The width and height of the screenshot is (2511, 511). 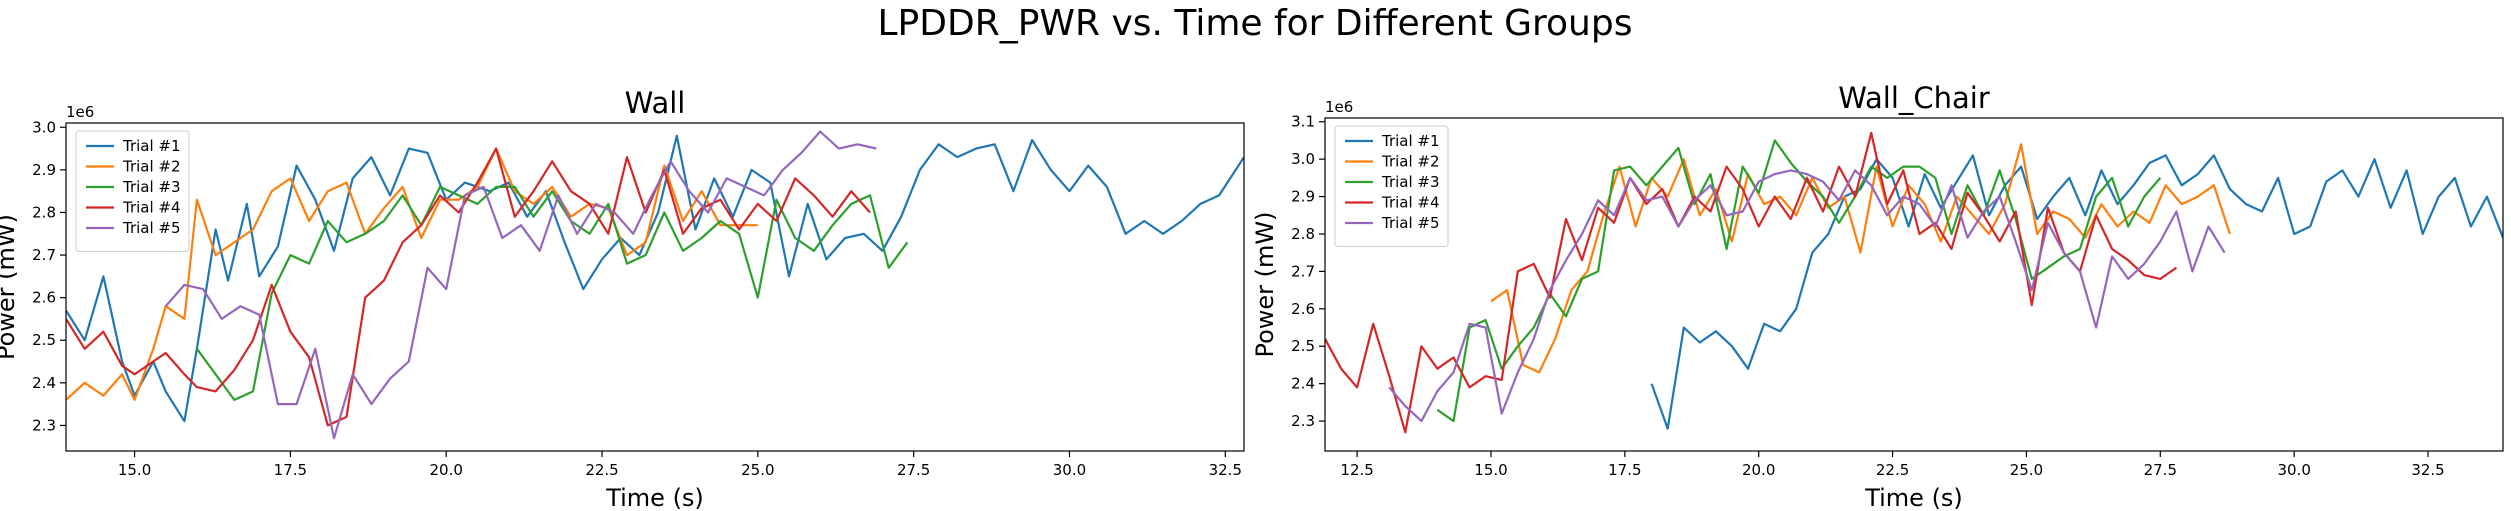 I want to click on y-tick-label: 3.1, so click(x=1303, y=122).